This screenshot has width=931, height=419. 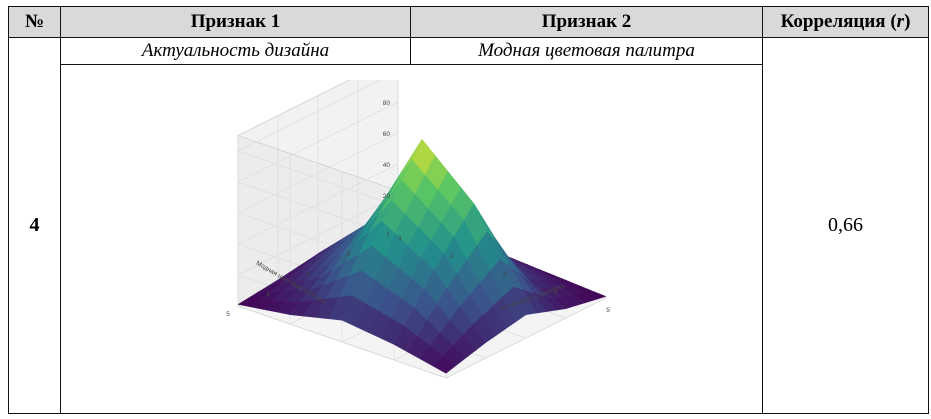 What do you see at coordinates (586, 51) in the screenshot?
I see `feature-2-name: Модная цветовая палитра` at bounding box center [586, 51].